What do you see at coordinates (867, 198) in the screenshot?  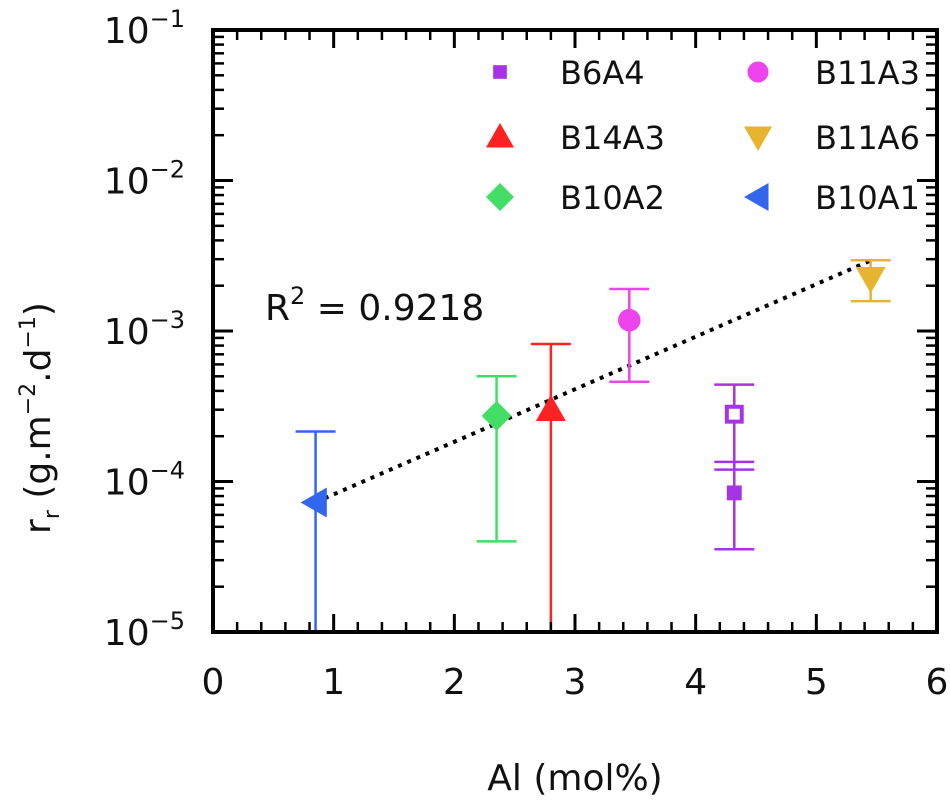 I see `legend-label: B10A1` at bounding box center [867, 198].